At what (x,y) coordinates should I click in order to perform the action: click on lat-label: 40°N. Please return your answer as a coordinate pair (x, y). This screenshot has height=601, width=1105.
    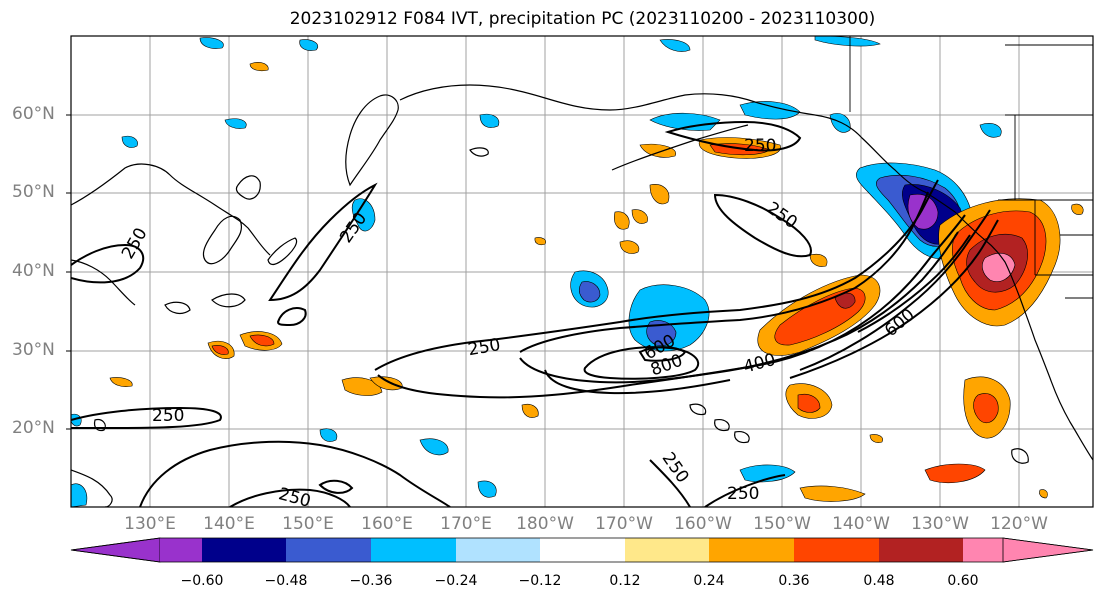
    Looking at the image, I should click on (33, 271).